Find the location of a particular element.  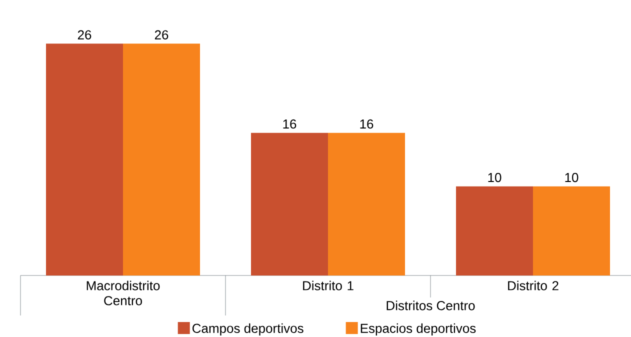

x-tick-label: Distrito 1 is located at coordinates (328, 285).